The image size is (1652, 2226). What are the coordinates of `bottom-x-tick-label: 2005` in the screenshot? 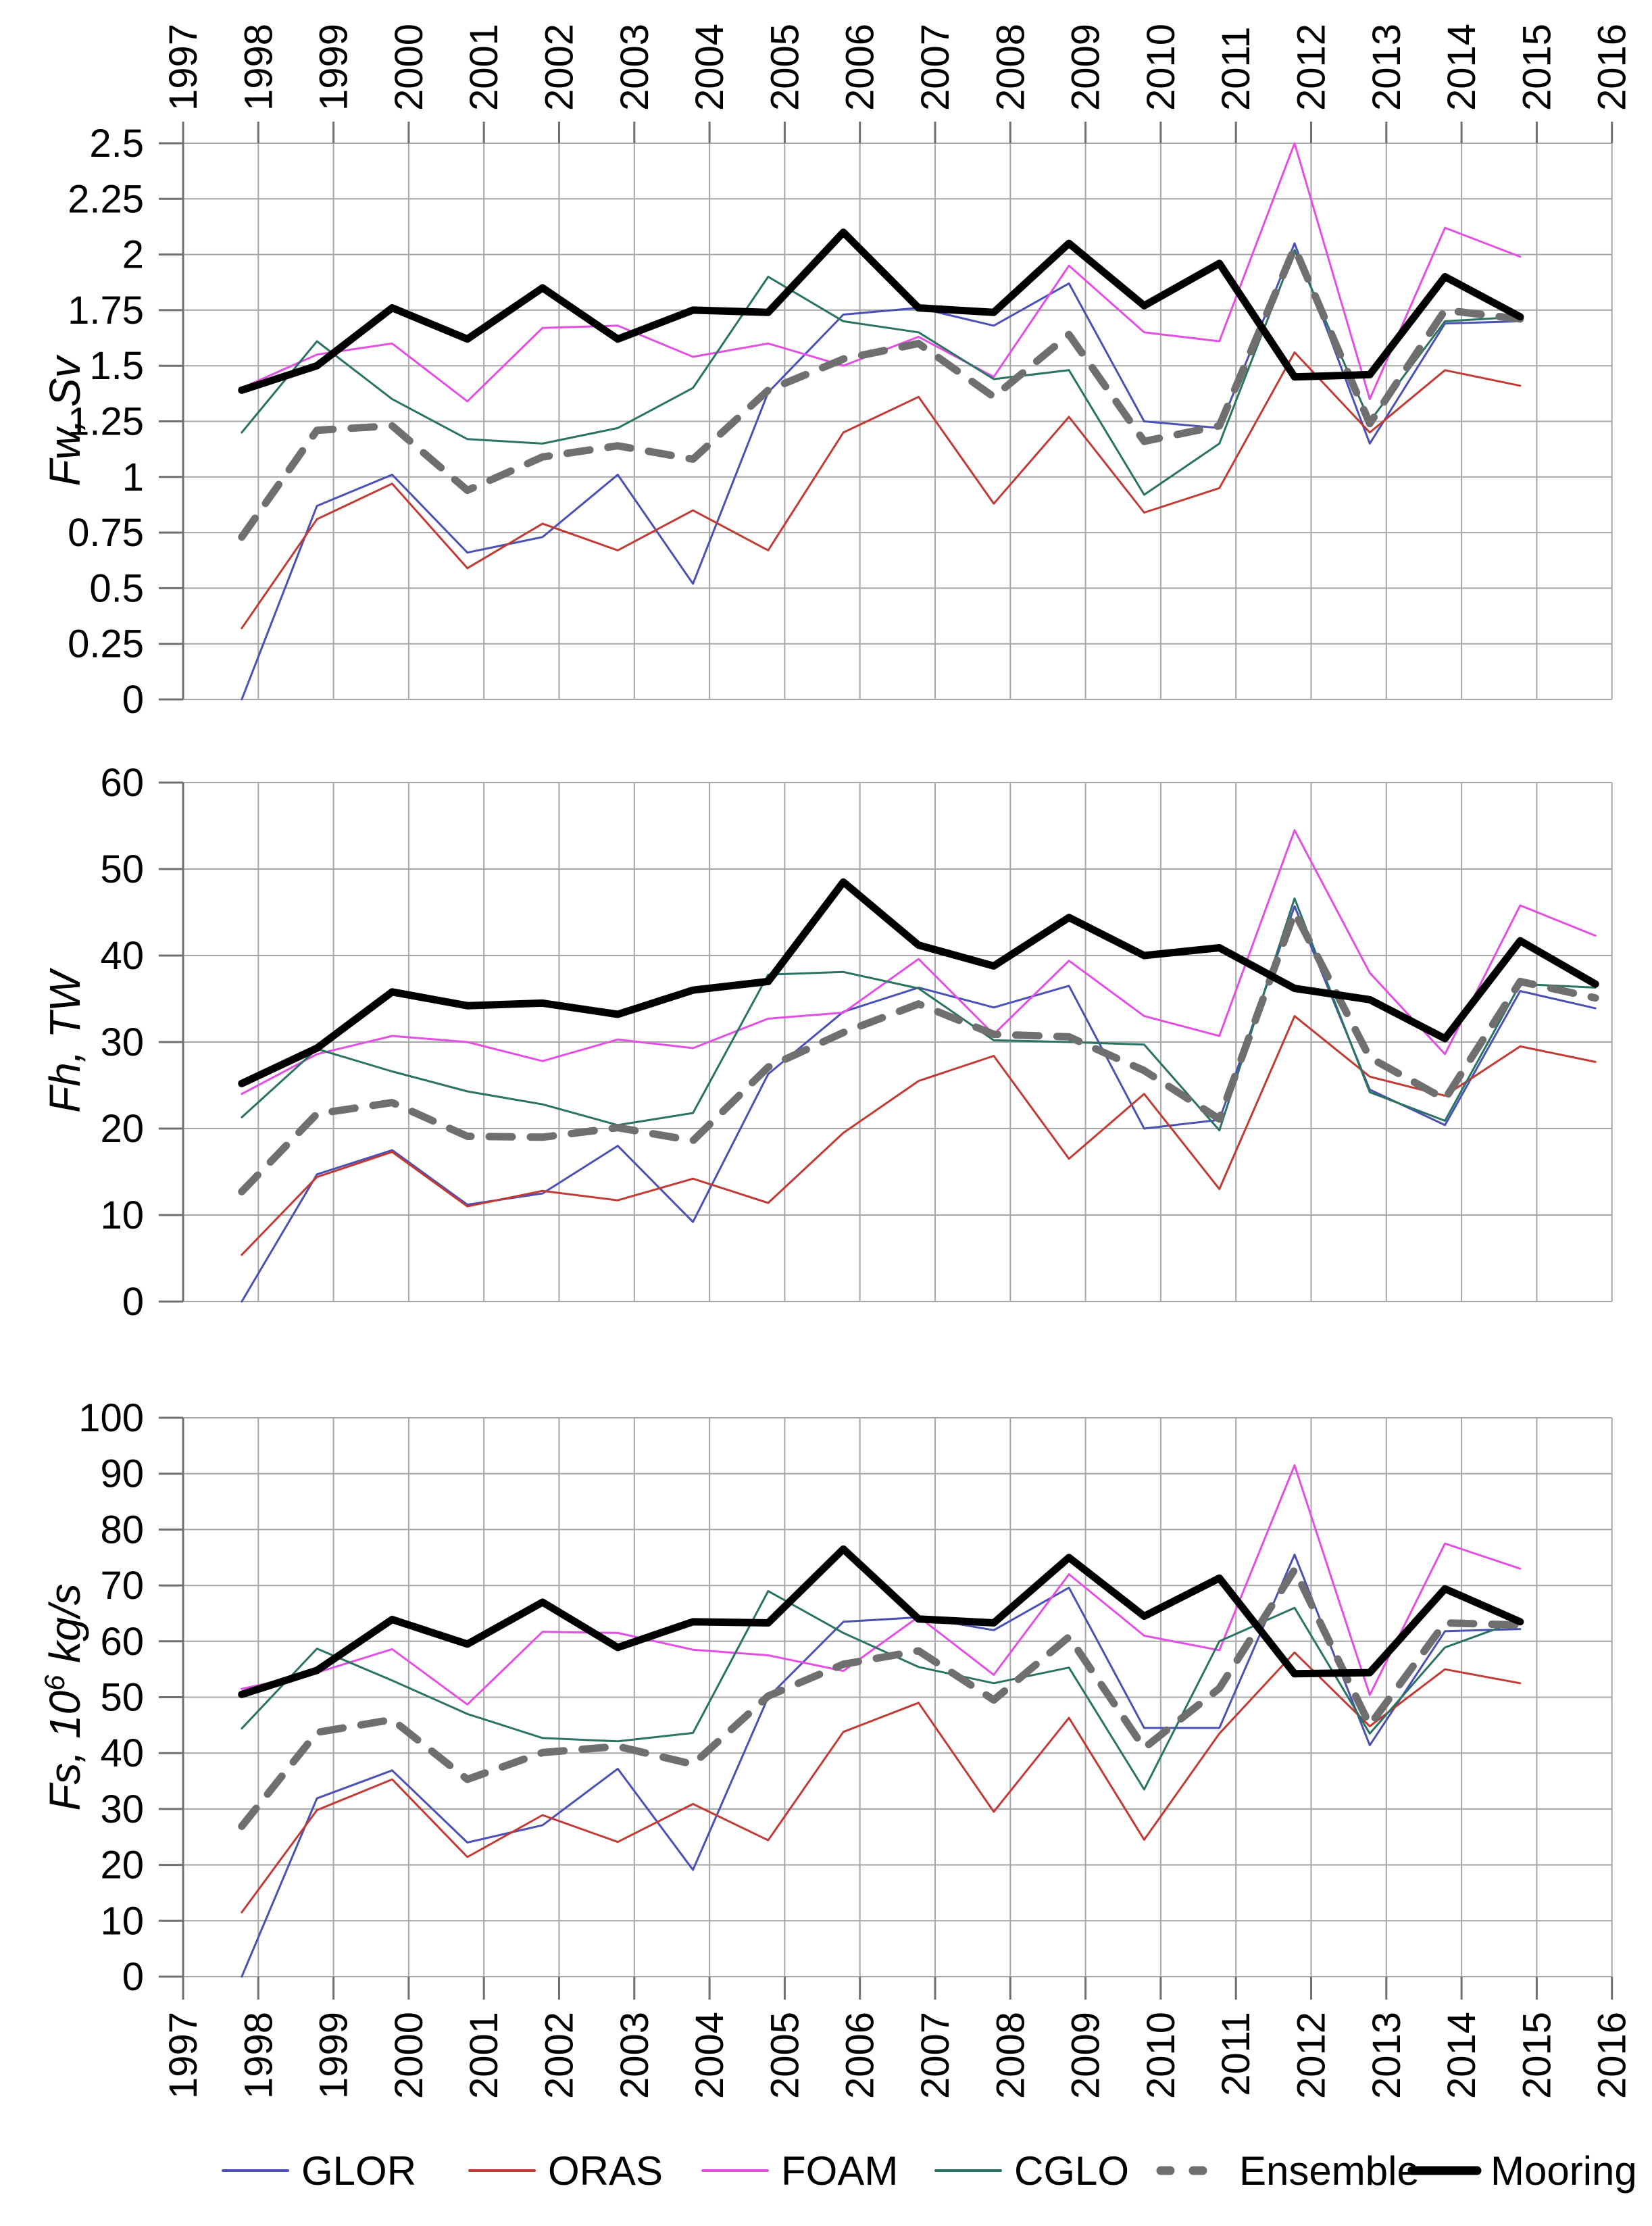 It's located at (785, 2055).